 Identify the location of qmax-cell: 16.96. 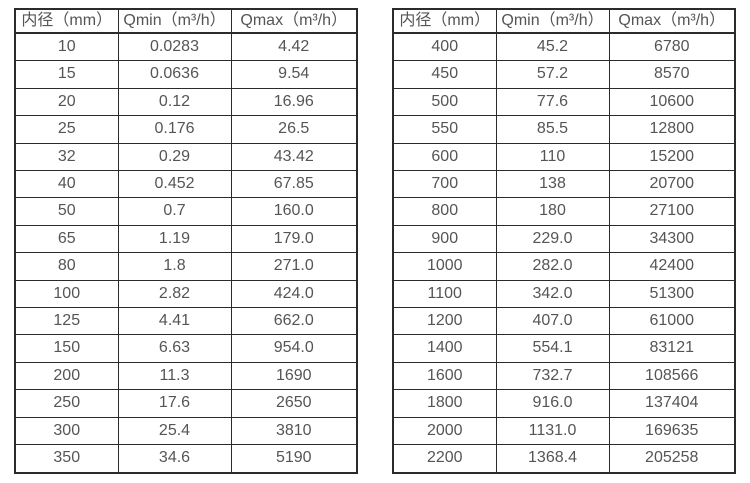
(294, 102).